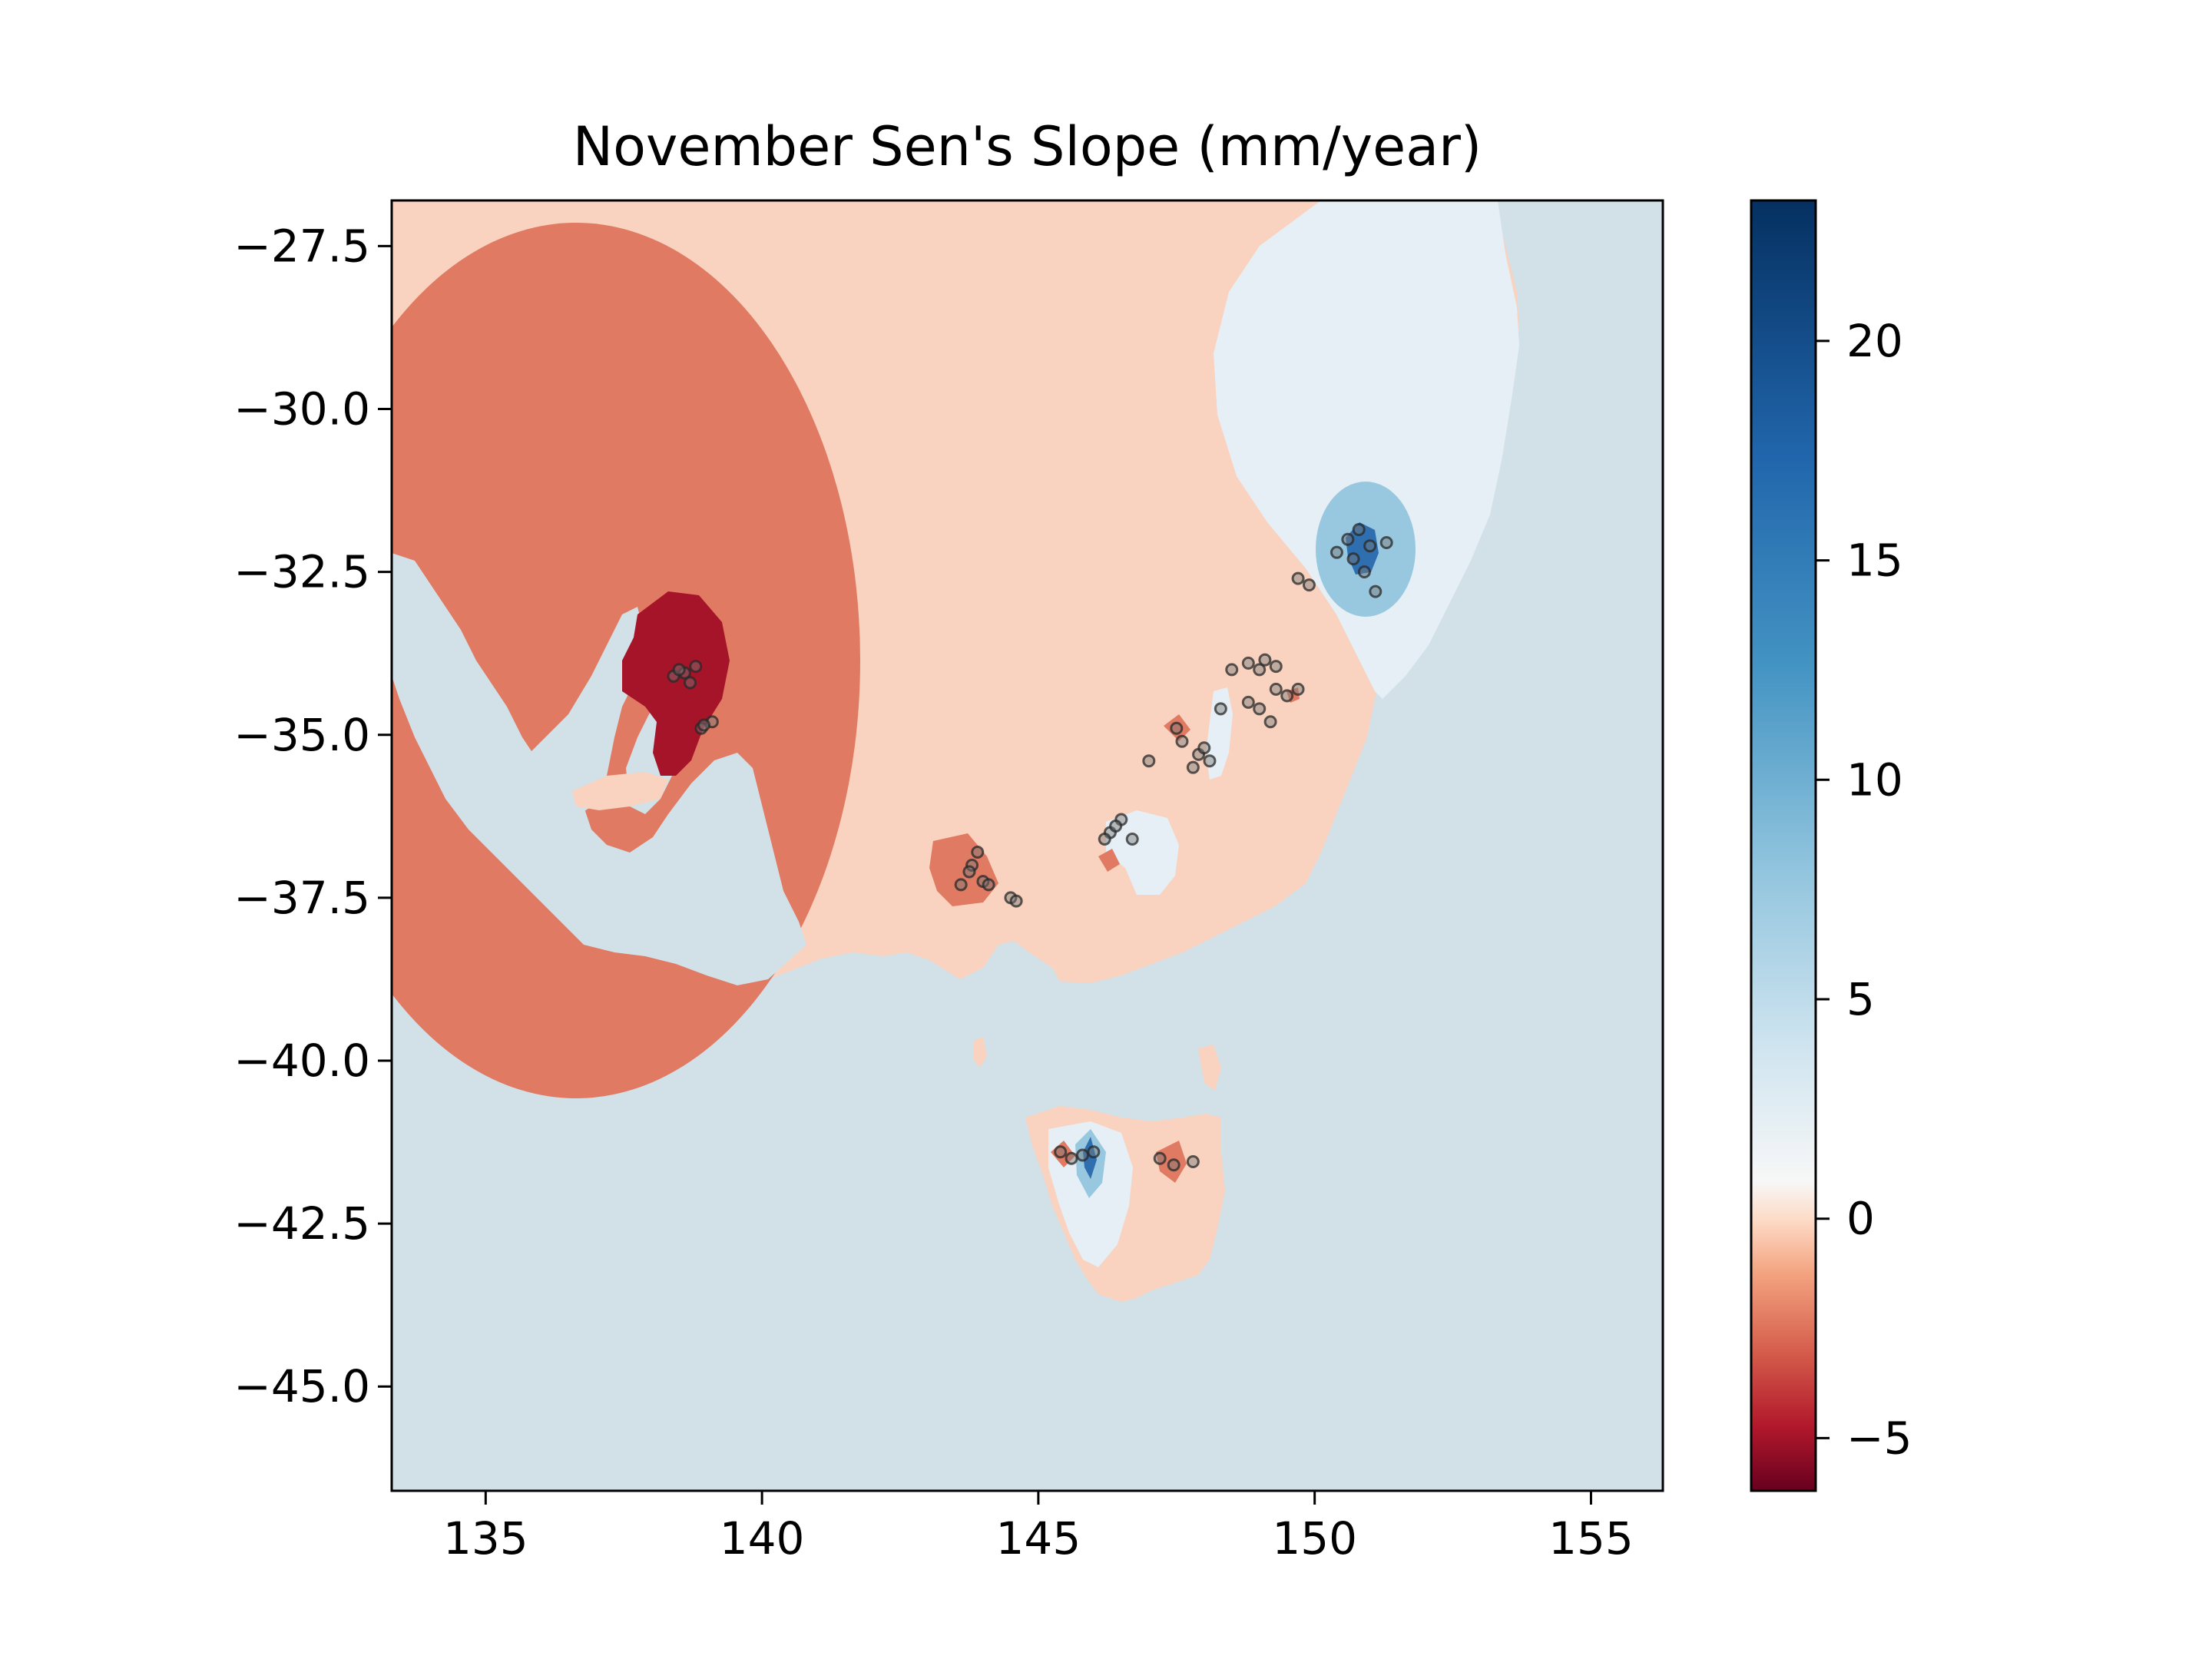 Image resolution: width=2212 pixels, height=1659 pixels. What do you see at coordinates (1209, 1068) in the screenshot?
I see `land-flinders-island` at bounding box center [1209, 1068].